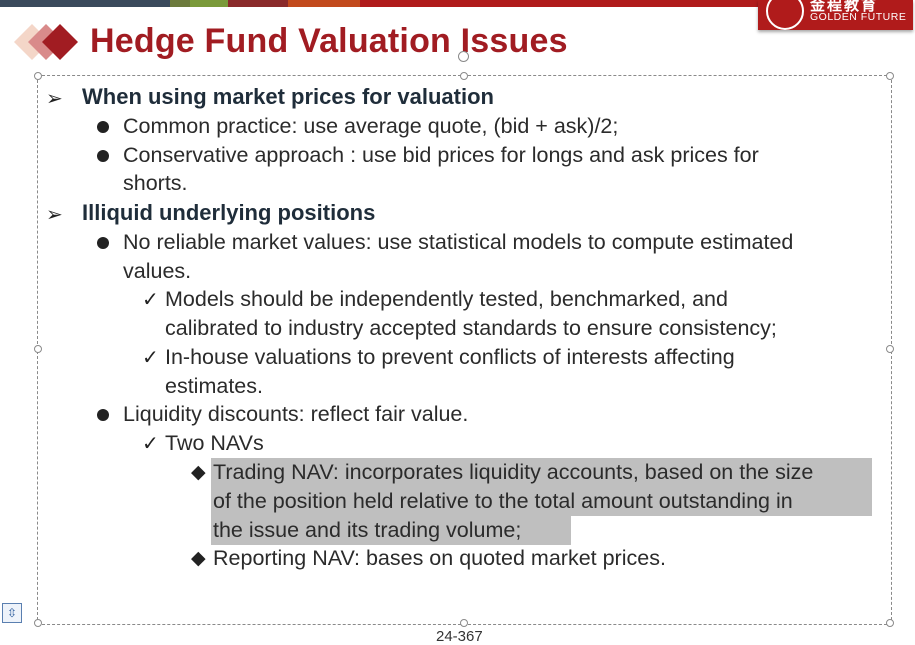 The width and height of the screenshot is (915, 645). I want to click on logo-chinese-text: 金程教育, so click(844, 7).